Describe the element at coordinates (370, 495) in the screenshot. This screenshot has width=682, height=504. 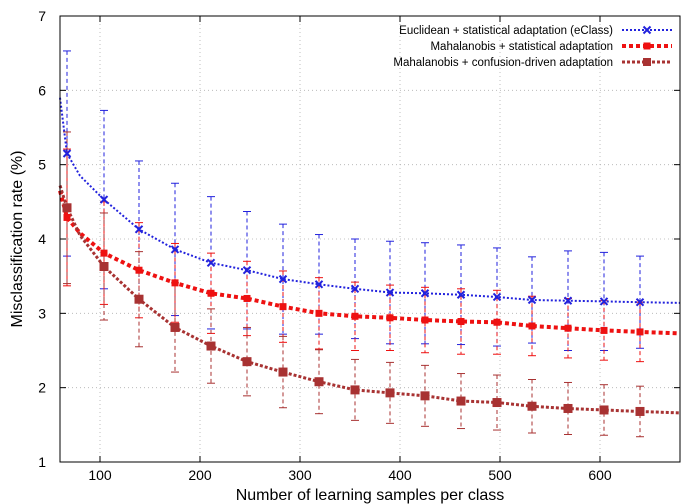
I see `x-axis-title: Number of learning samples per class` at that location.